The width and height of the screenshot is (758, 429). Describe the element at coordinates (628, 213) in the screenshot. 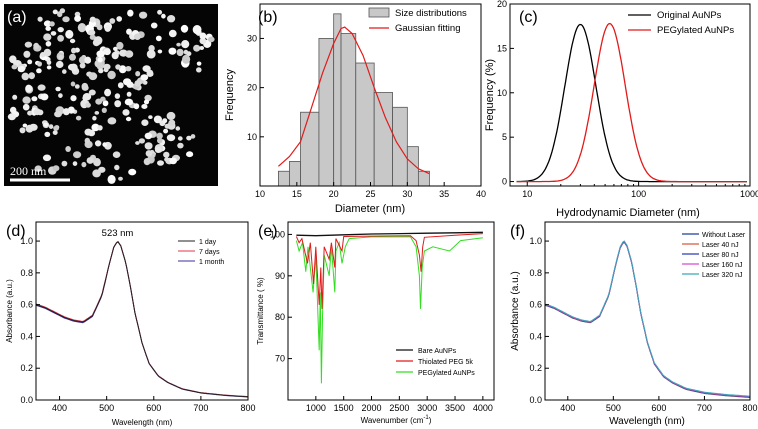

I see `x-axis-label-c: Hydrodynamic Diameter (nm)` at that location.